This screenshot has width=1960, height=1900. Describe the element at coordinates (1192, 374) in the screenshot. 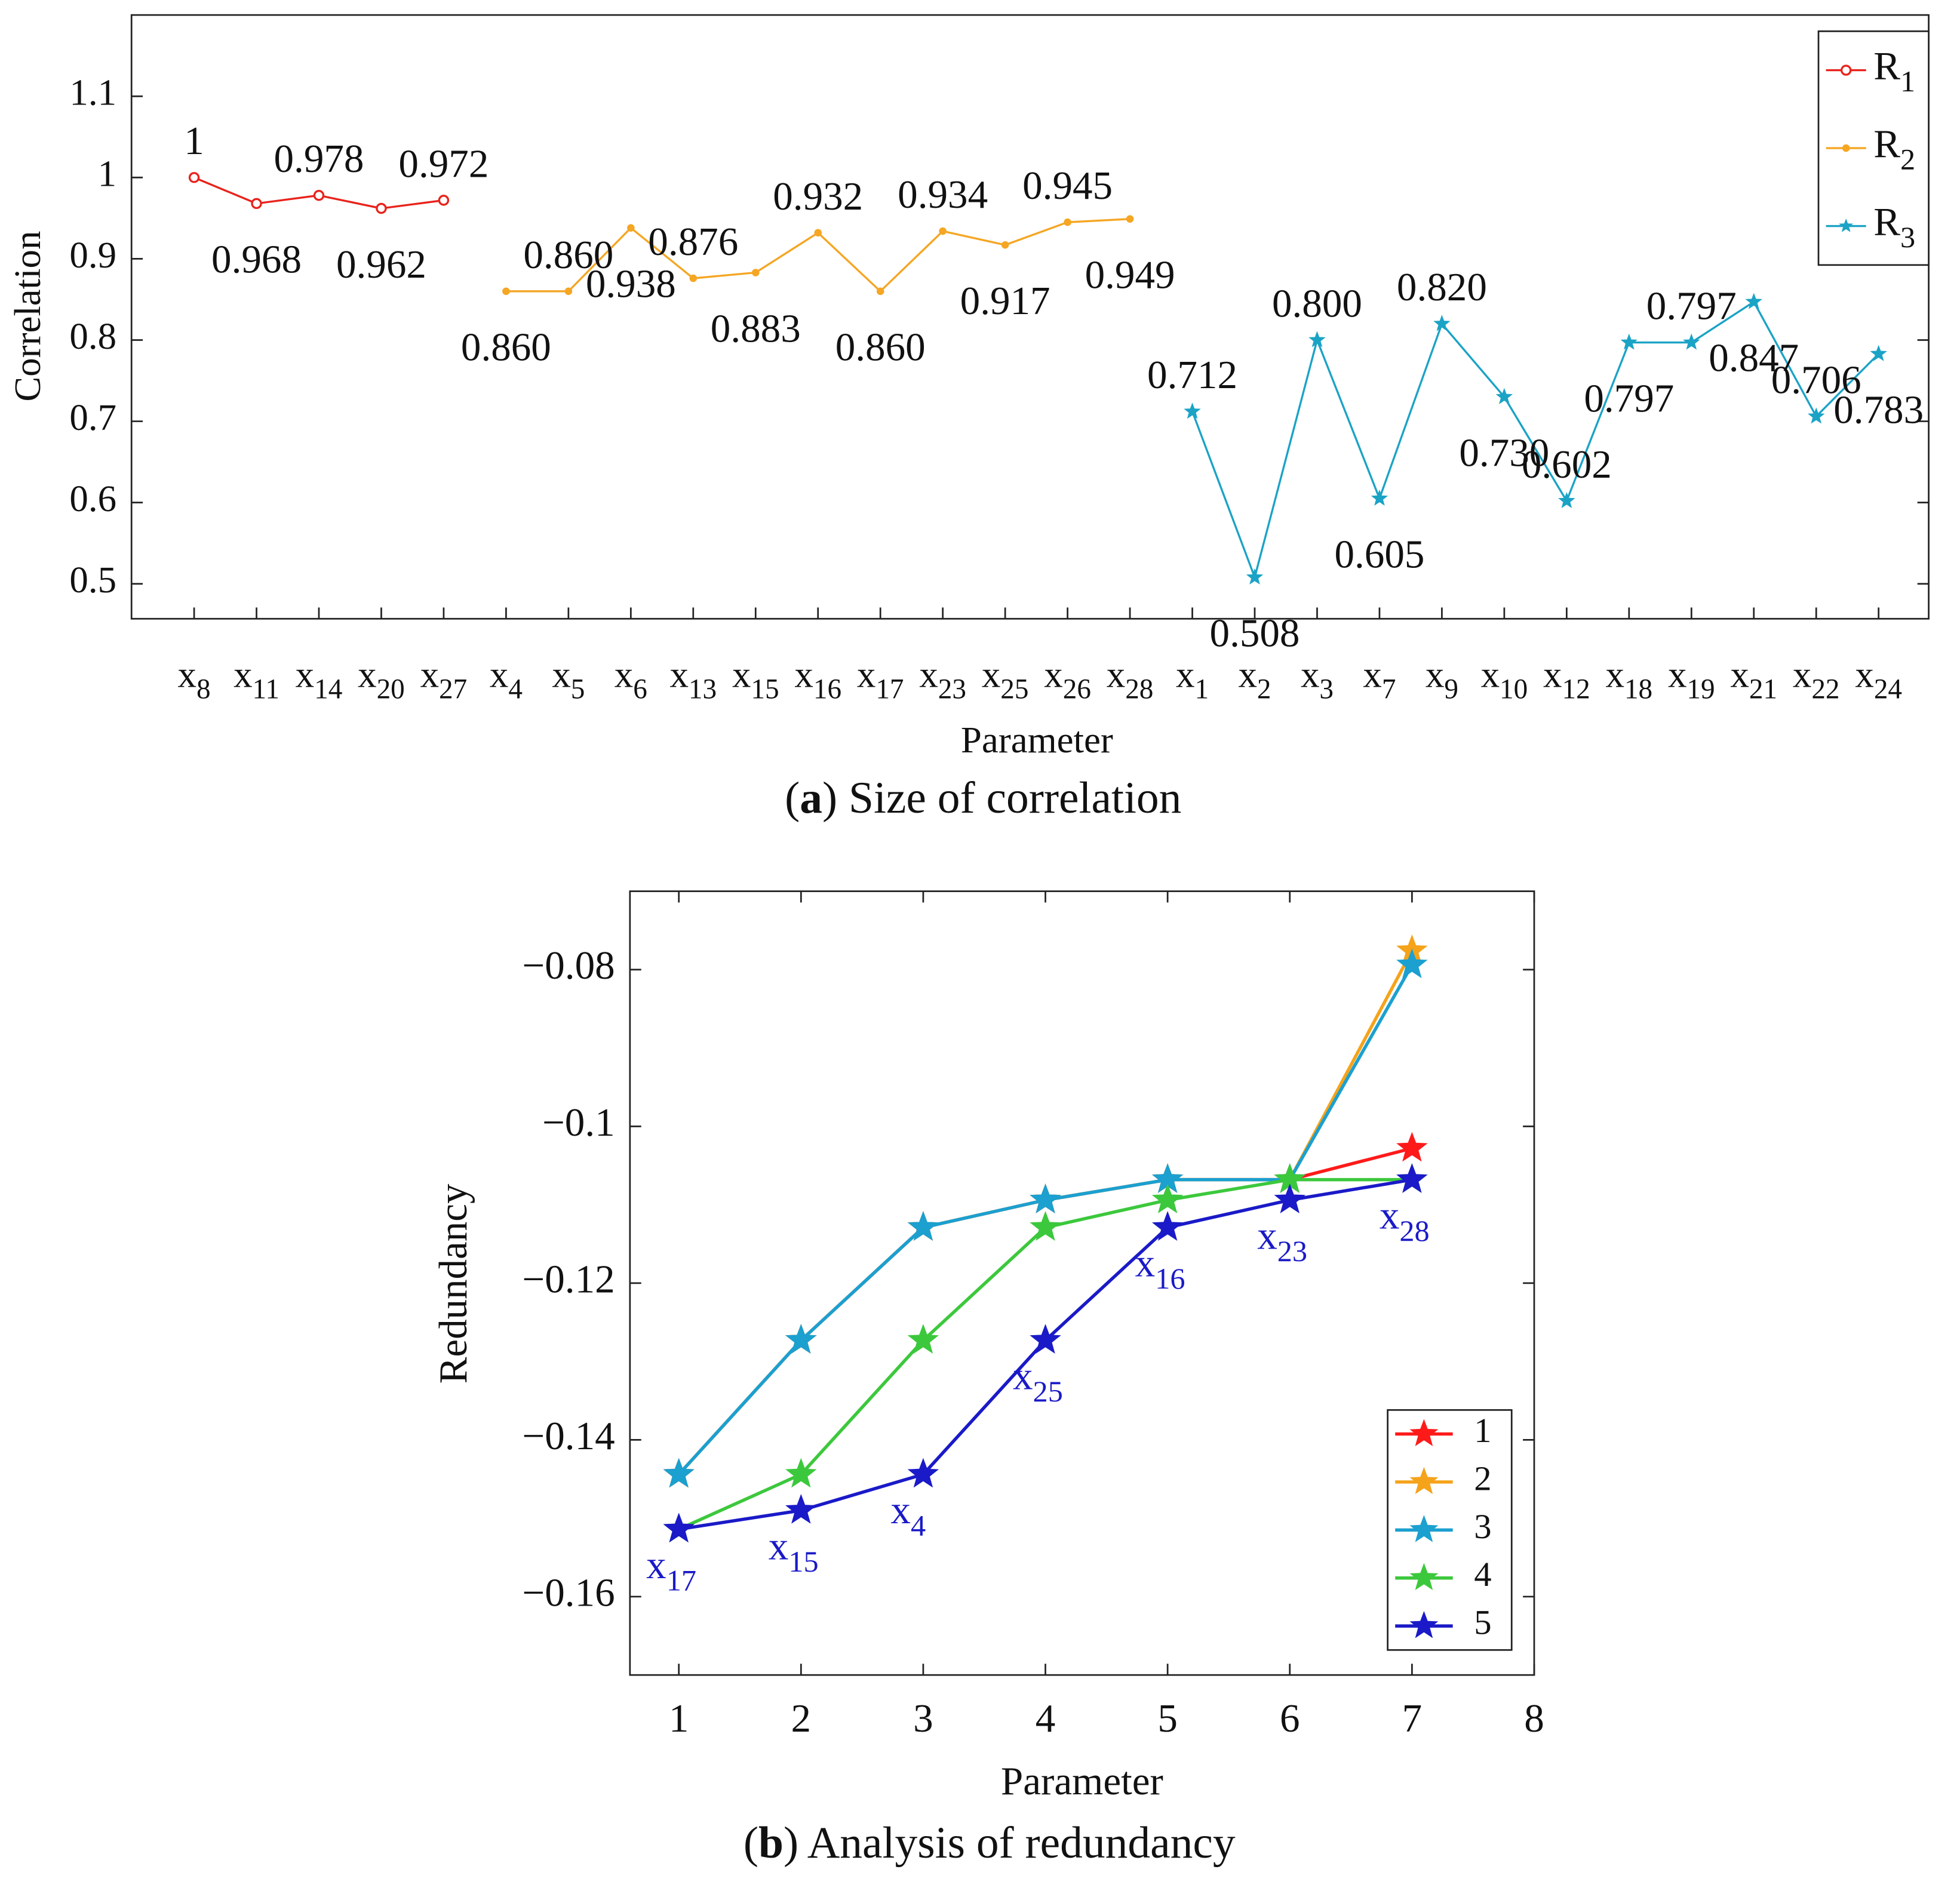

I see `data-label: 0.712` at that location.